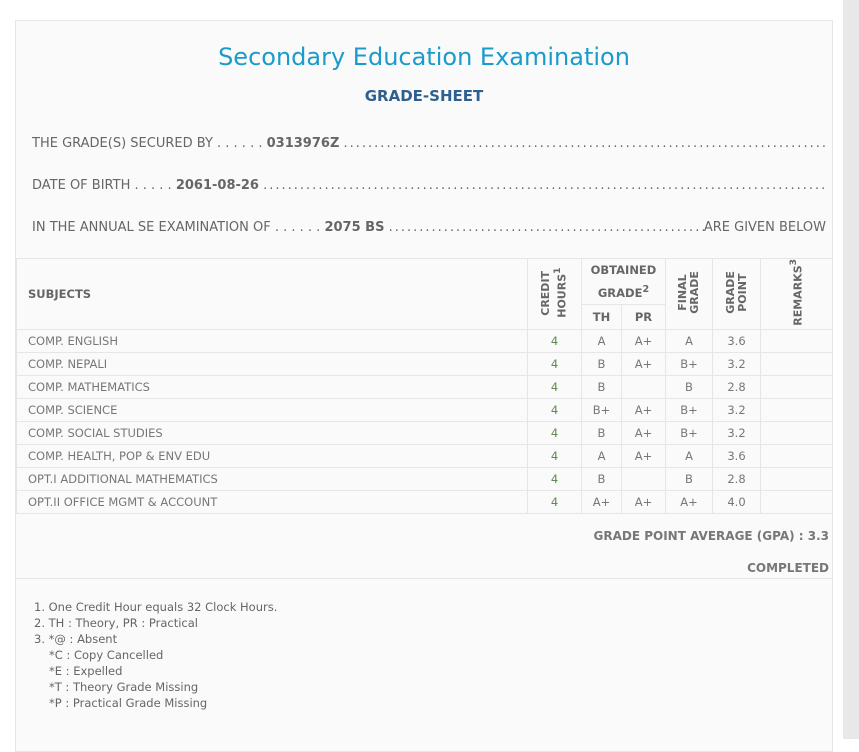 The height and width of the screenshot is (752, 859). What do you see at coordinates (689, 501) in the screenshot?
I see `final-cell: A+` at bounding box center [689, 501].